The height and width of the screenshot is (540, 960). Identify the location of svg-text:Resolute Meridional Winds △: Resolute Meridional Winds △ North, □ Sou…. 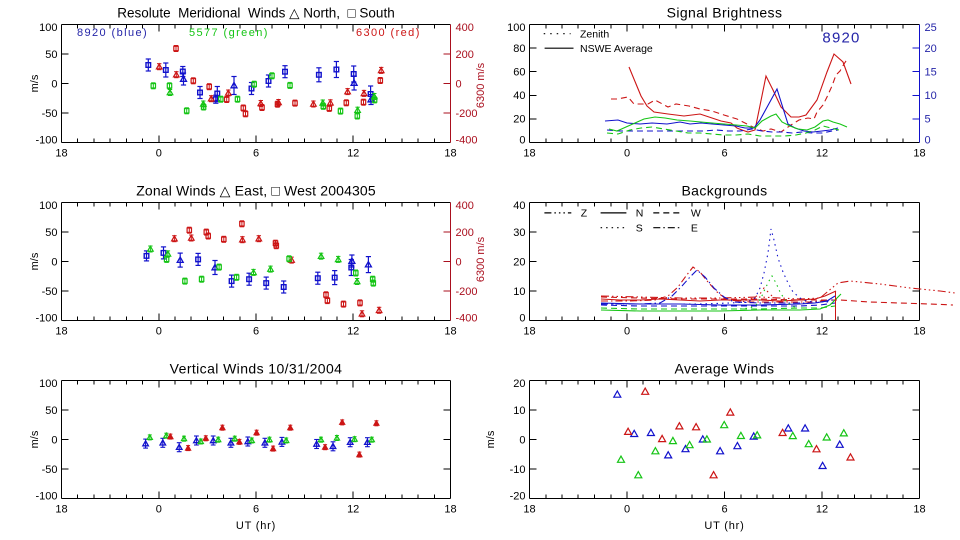
(255, 12).